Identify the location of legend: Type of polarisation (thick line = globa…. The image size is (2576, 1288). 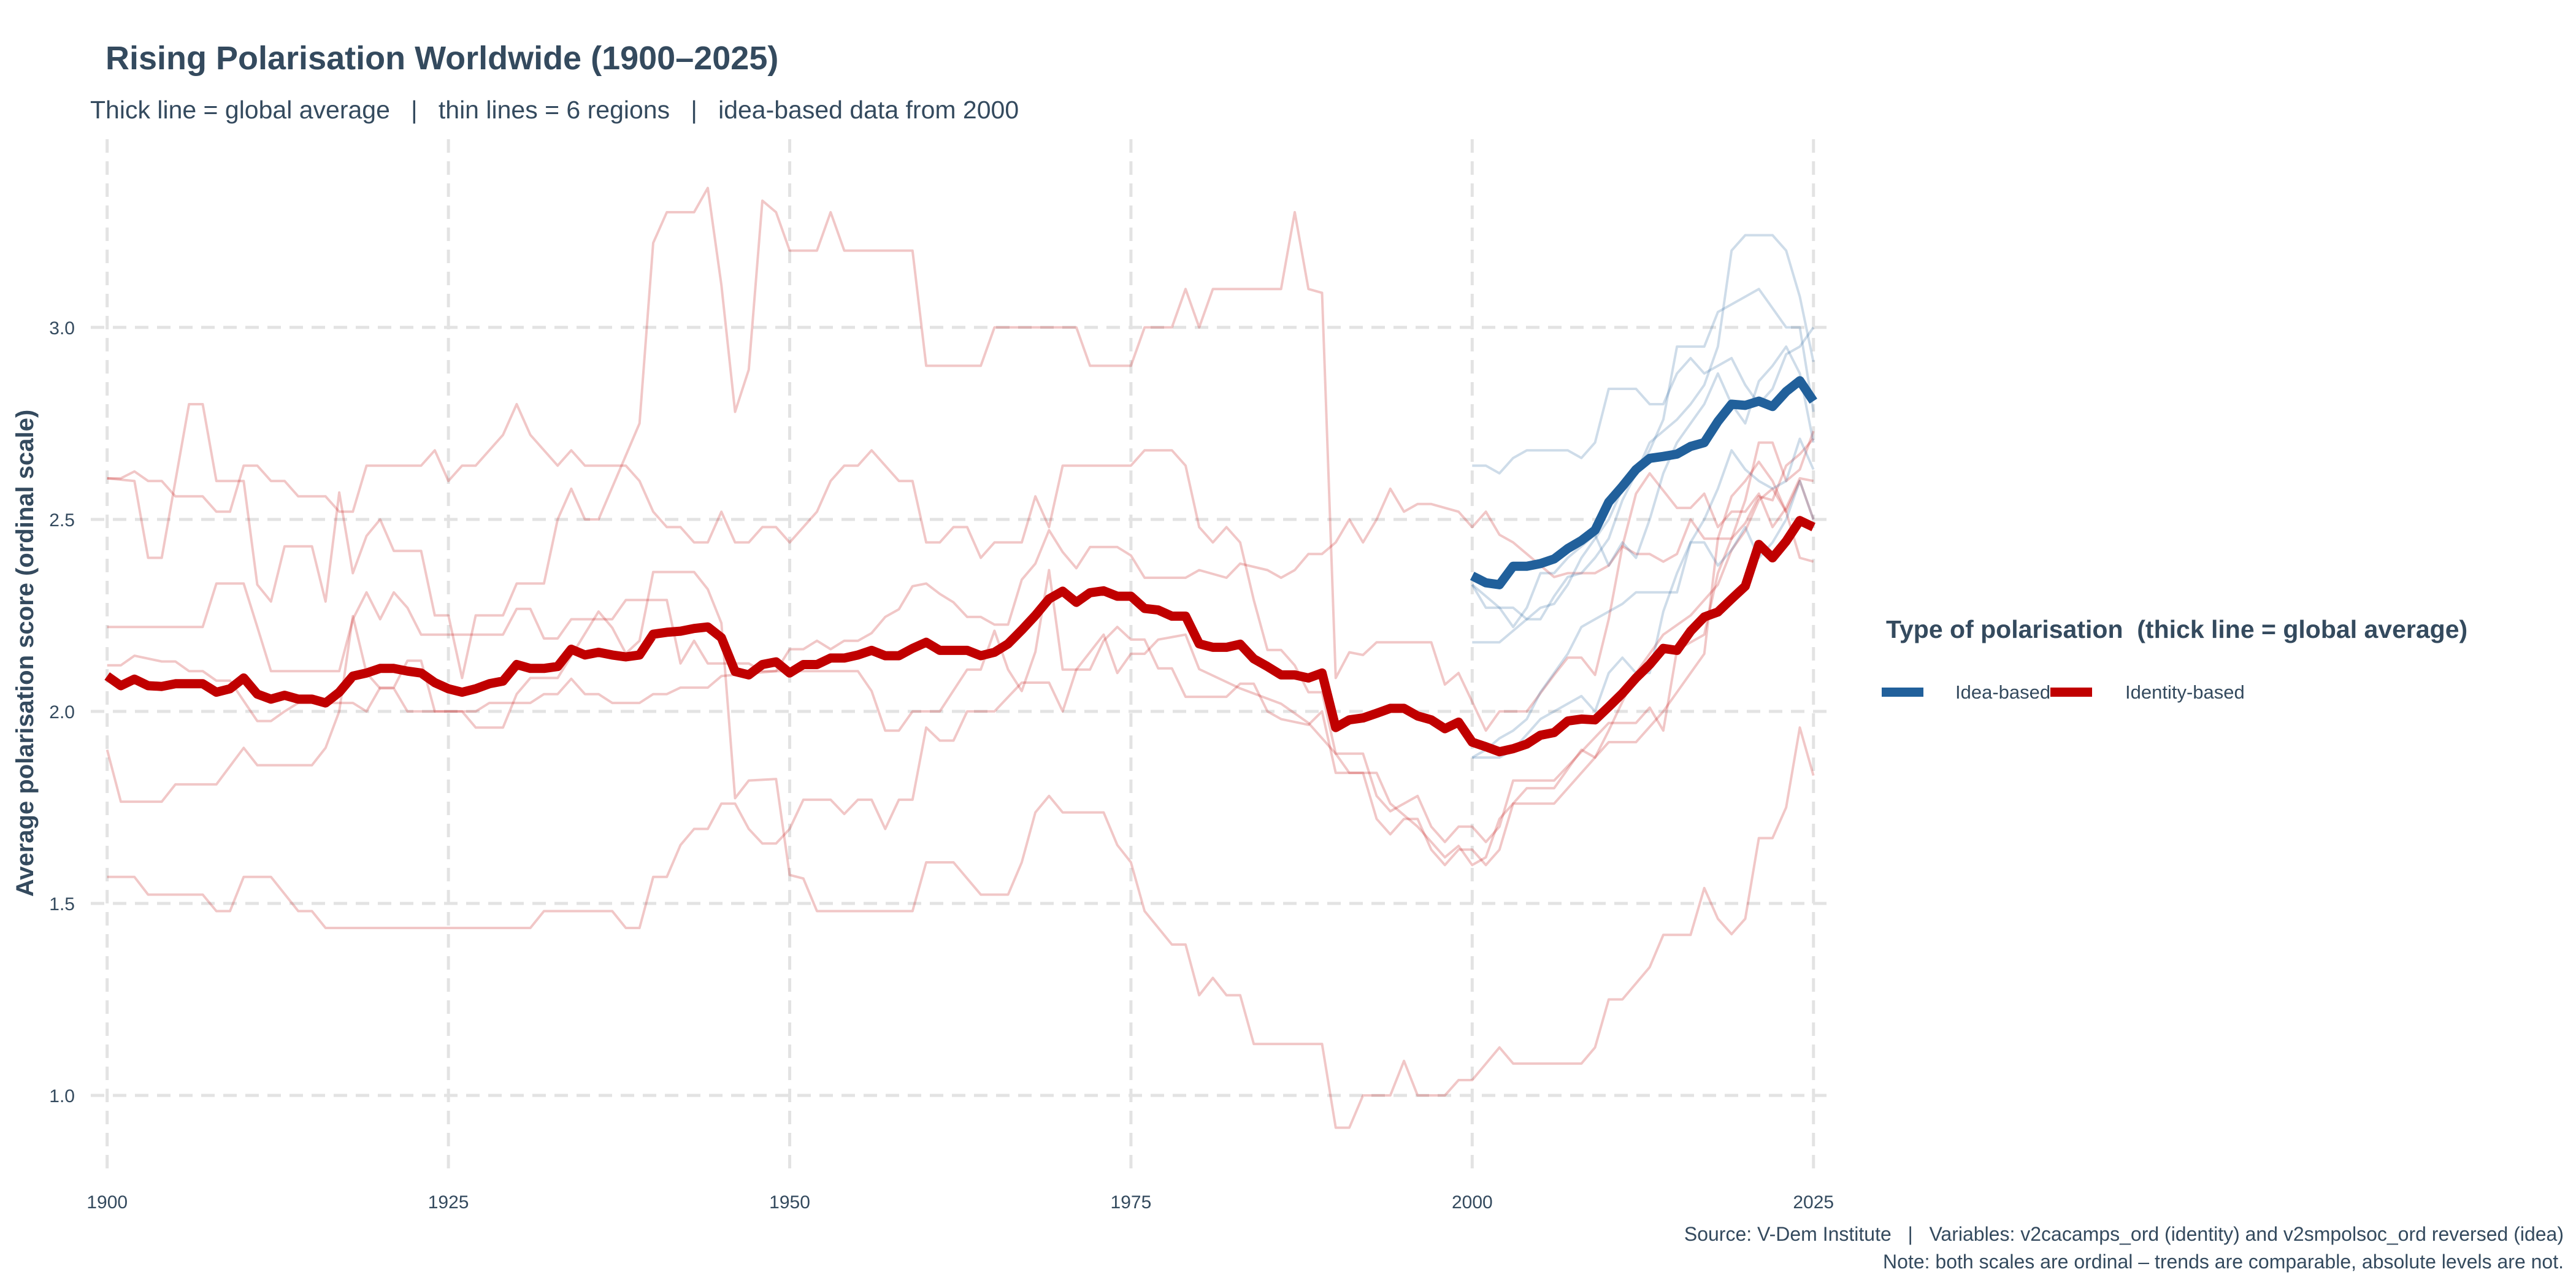
(2174, 659).